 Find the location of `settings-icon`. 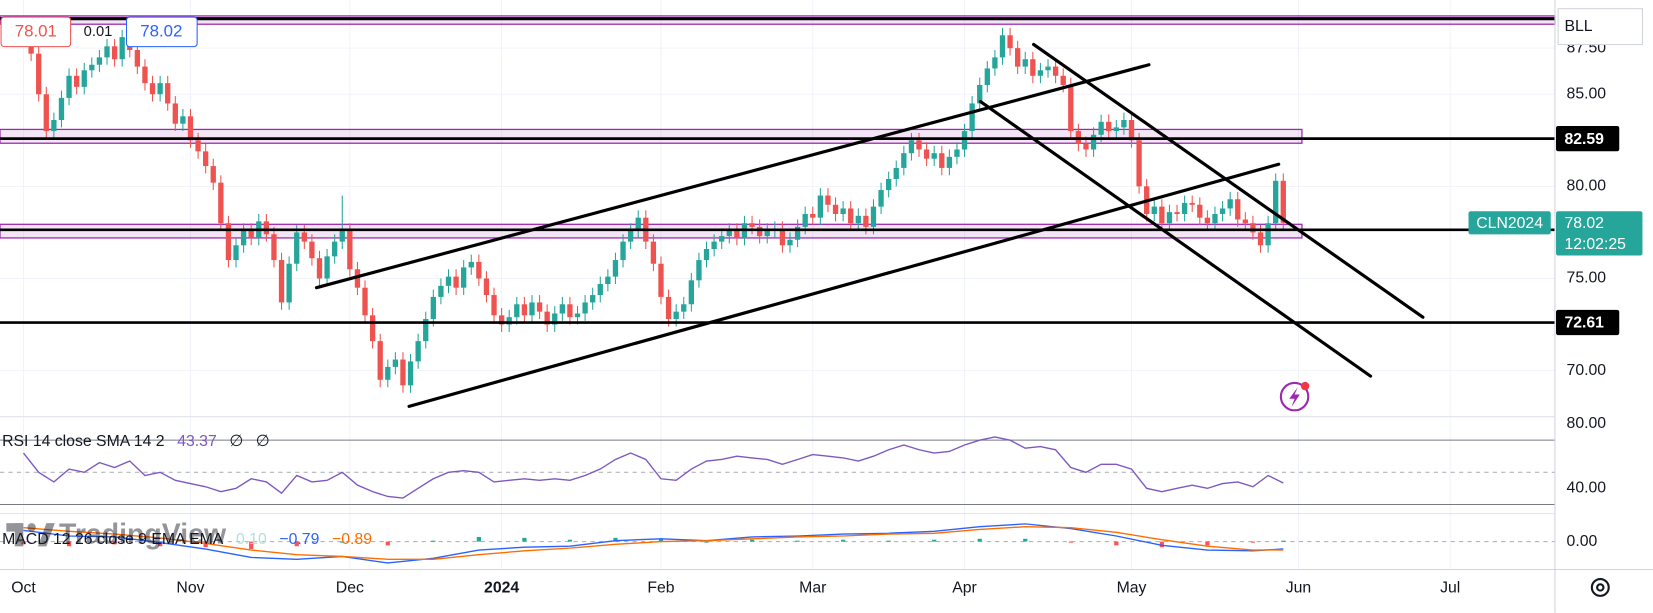

settings-icon is located at coordinates (1600, 587).